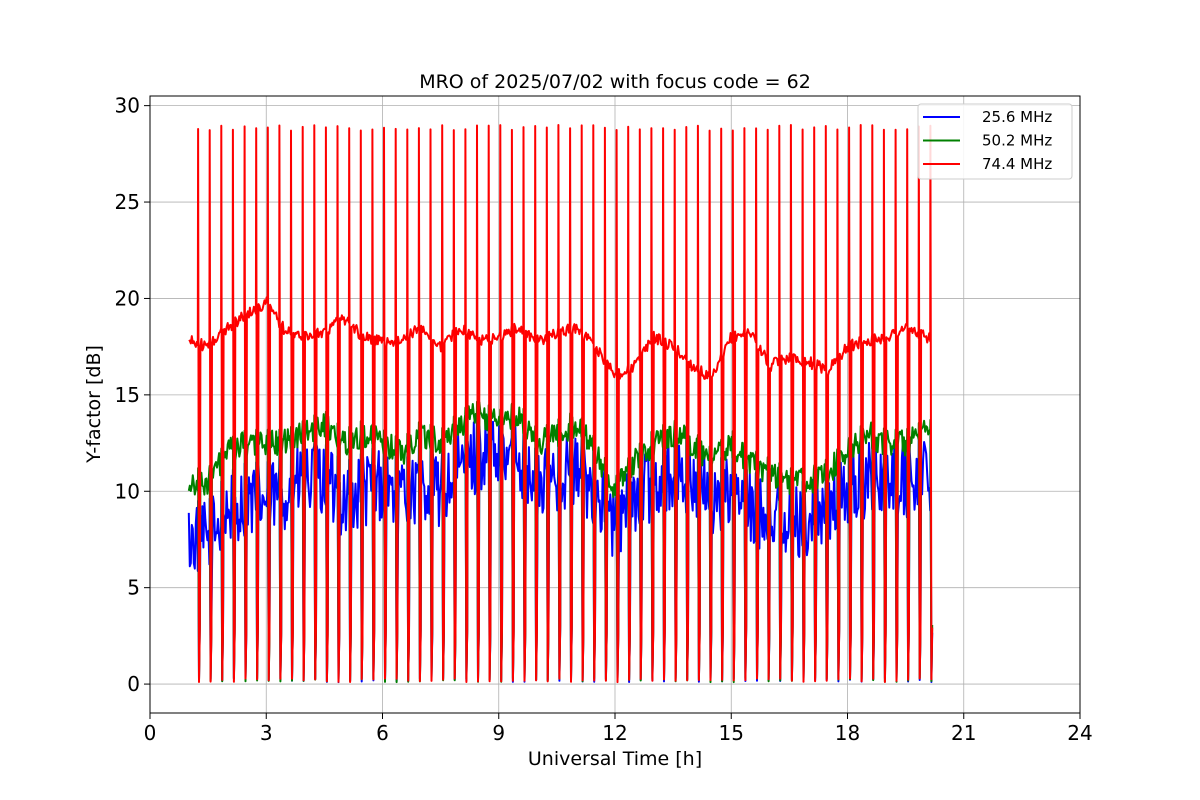 Image resolution: width=1200 pixels, height=800 pixels. I want to click on x-tick-label: 3, so click(266, 733).